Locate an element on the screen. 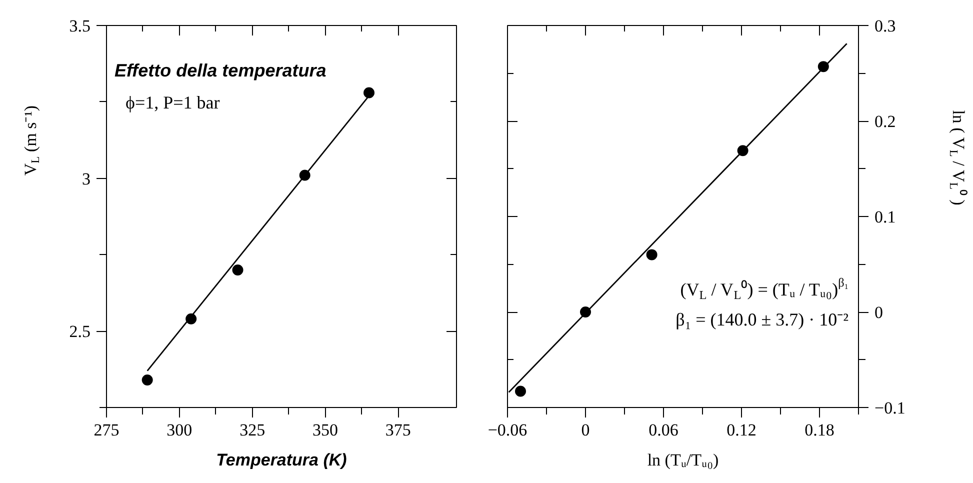  y-tick-label: 3 is located at coordinates (86, 178).